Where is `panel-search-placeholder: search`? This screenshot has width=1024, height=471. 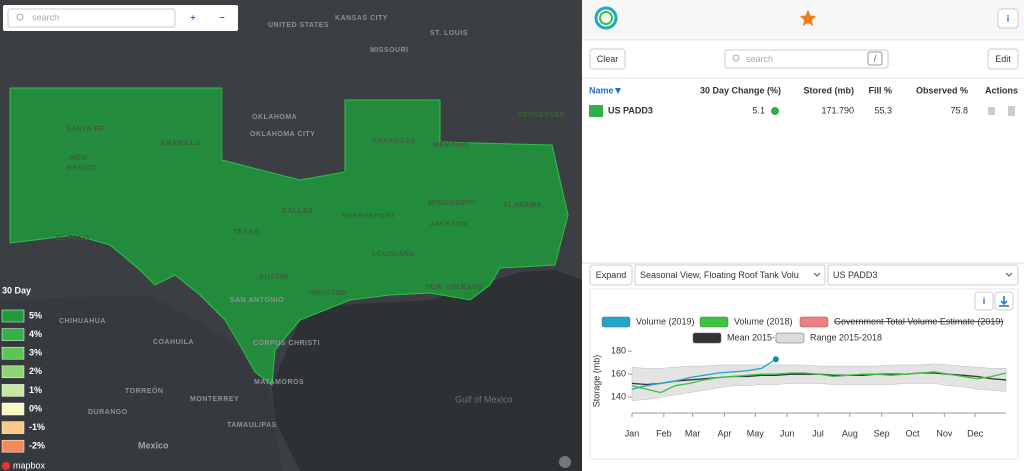 panel-search-placeholder: search is located at coordinates (759, 59).